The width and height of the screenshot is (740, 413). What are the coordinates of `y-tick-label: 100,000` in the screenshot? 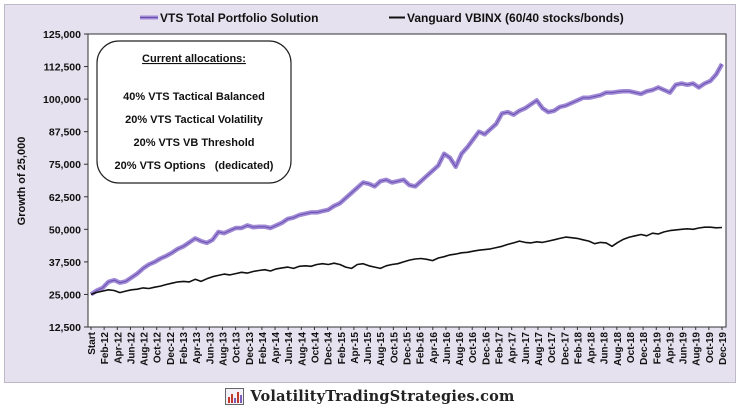 It's located at (62, 100).